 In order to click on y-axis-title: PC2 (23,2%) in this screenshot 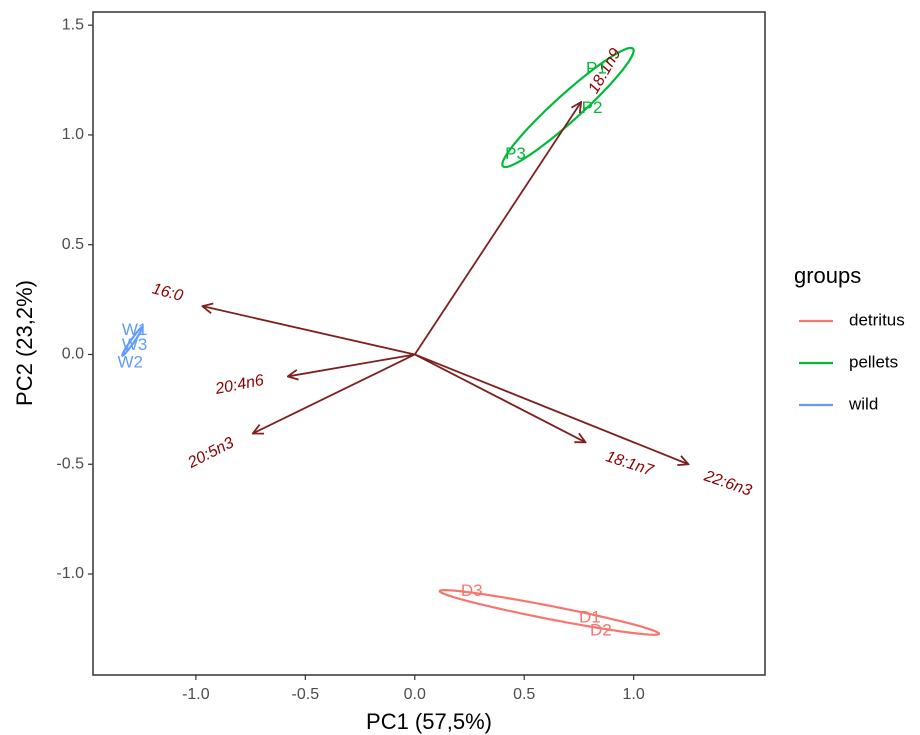, I will do `click(24, 343)`.